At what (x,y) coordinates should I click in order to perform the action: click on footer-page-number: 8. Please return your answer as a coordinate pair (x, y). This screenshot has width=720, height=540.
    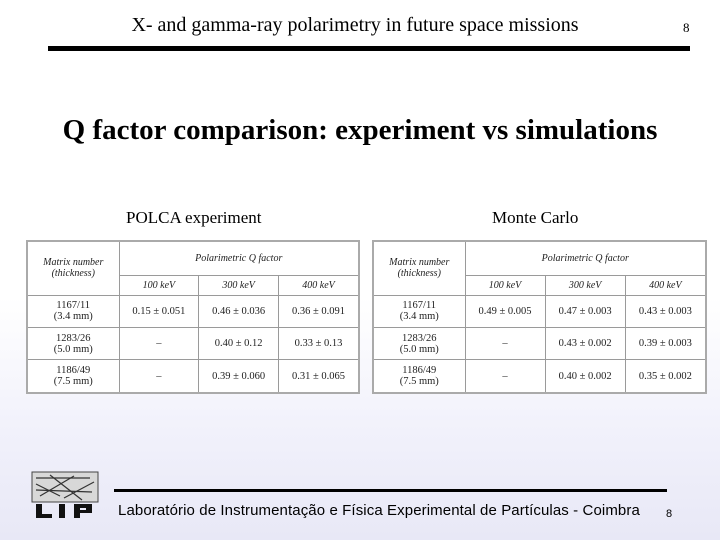
    Looking at the image, I should click on (669, 514).